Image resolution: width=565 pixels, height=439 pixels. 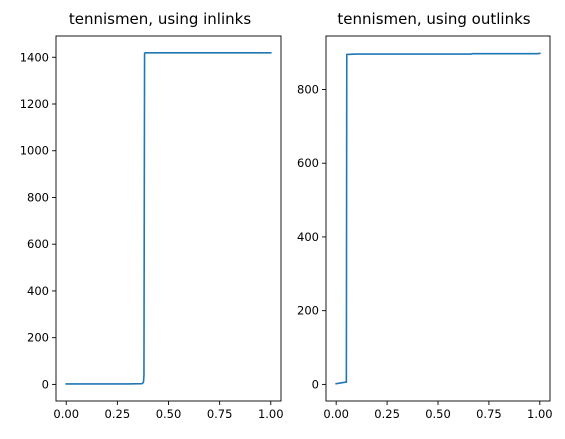 What do you see at coordinates (38, 291) in the screenshot?
I see `left-ytick-label-2: 400` at bounding box center [38, 291].